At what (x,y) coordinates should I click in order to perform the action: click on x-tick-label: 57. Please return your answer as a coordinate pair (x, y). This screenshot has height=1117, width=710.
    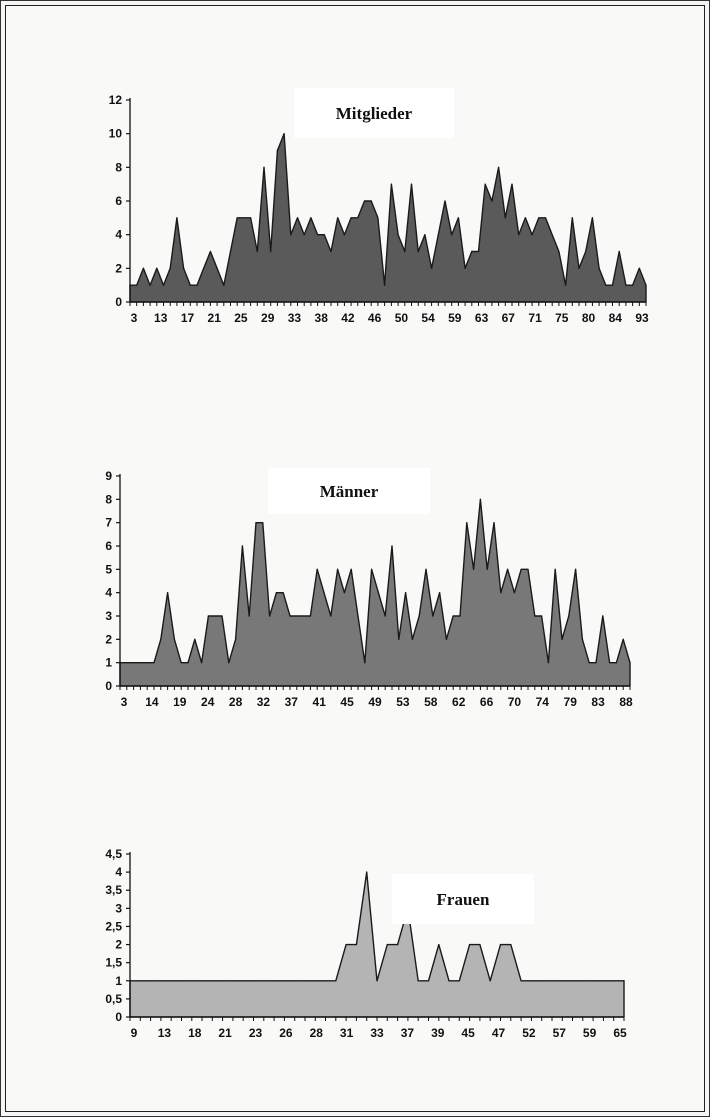
    Looking at the image, I should click on (560, 1033).